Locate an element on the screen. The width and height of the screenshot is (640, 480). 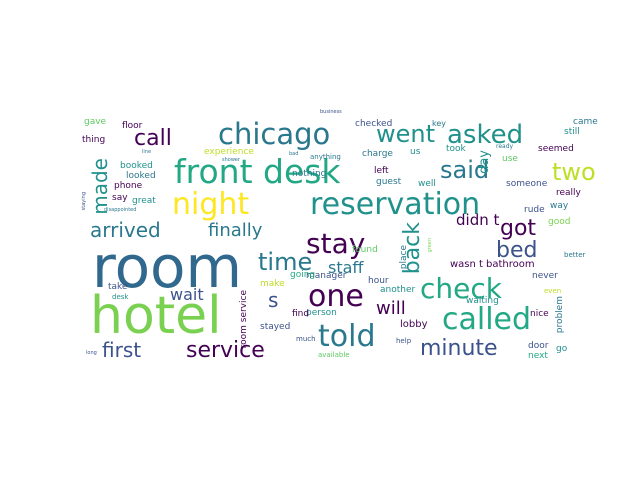
word-long: long is located at coordinates (91, 353).